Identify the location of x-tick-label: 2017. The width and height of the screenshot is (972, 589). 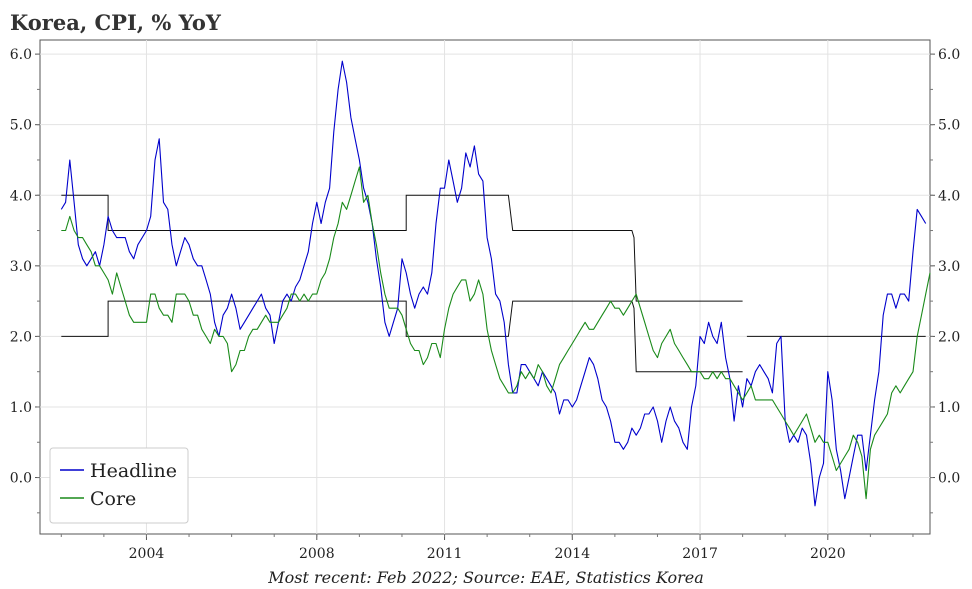
(700, 554).